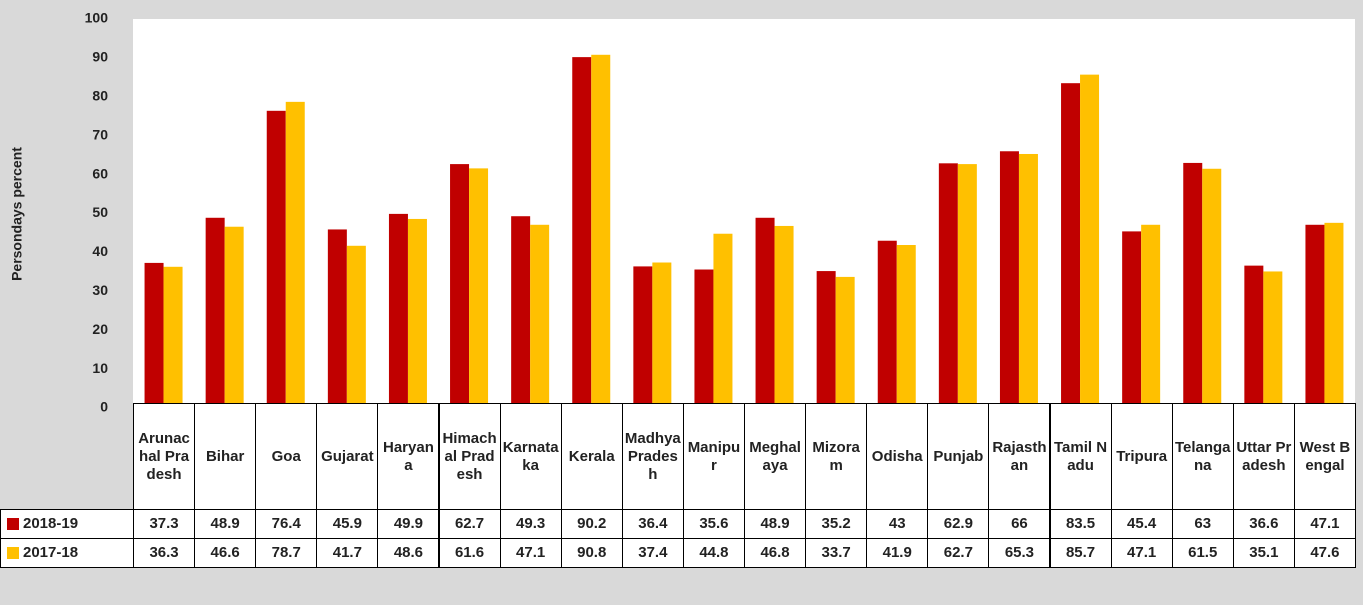  Describe the element at coordinates (713, 553) in the screenshot. I see `data-table-value: 44.8` at that location.